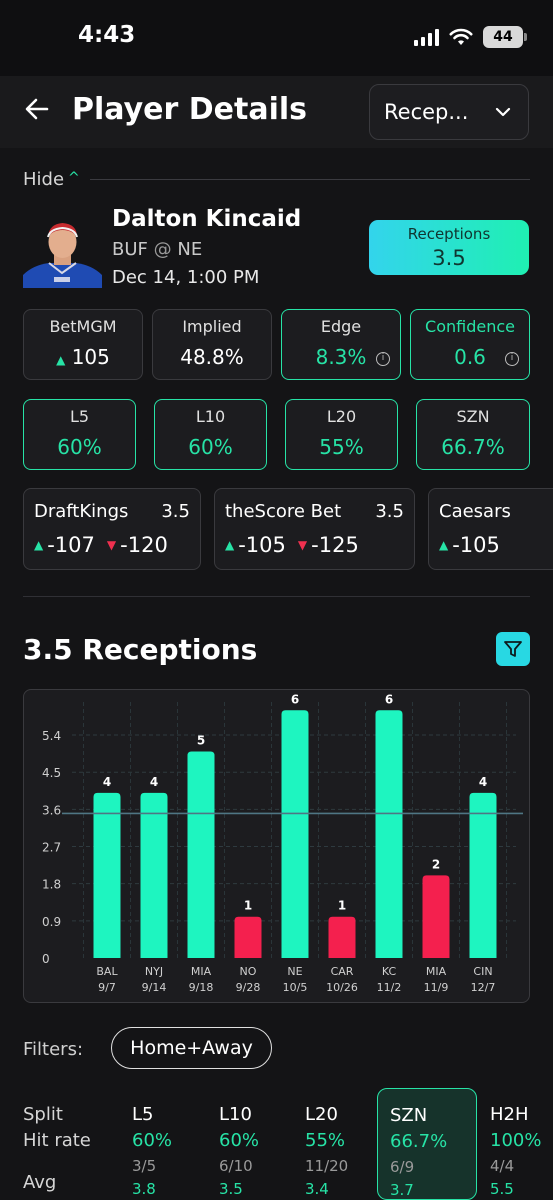  What do you see at coordinates (325, 1140) in the screenshot?
I see `split-hit-rate: 55%` at bounding box center [325, 1140].